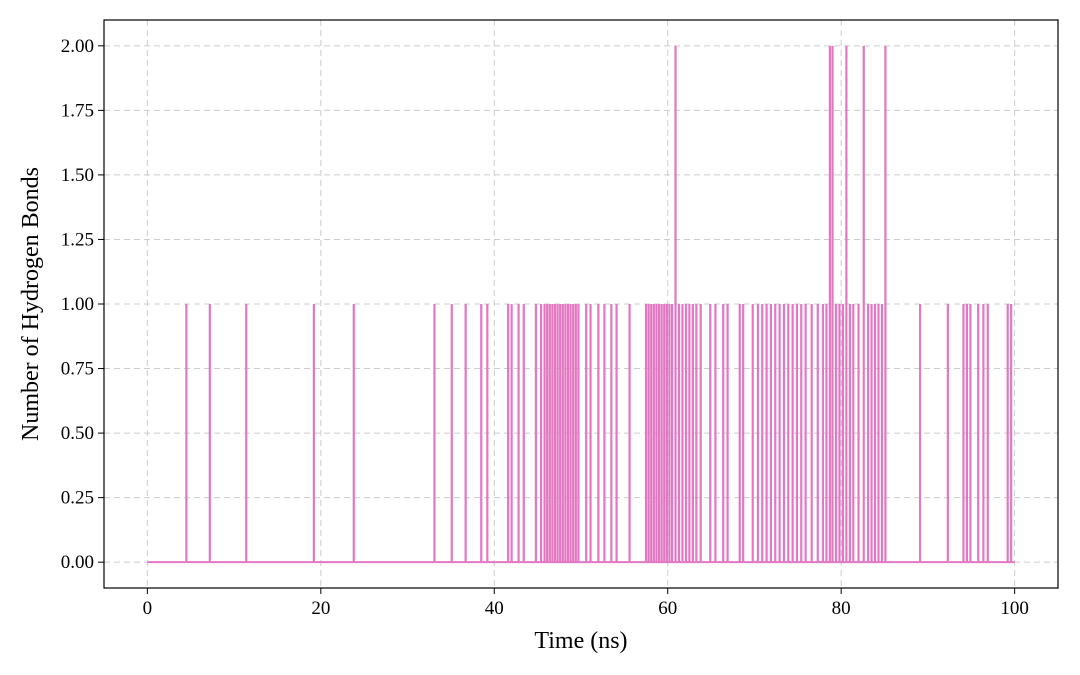 The width and height of the screenshot is (1080, 675). What do you see at coordinates (77, 239) in the screenshot?
I see `y-tick-label: 1.25` at bounding box center [77, 239].